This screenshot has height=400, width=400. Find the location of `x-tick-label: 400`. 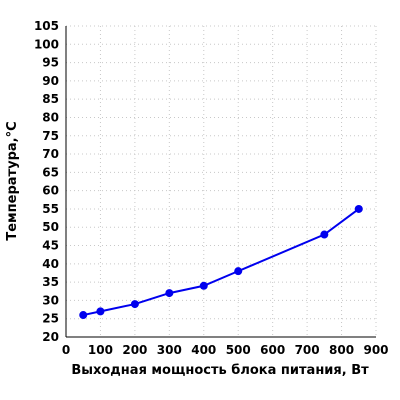

x-tick-label: 400 is located at coordinates (203, 350).